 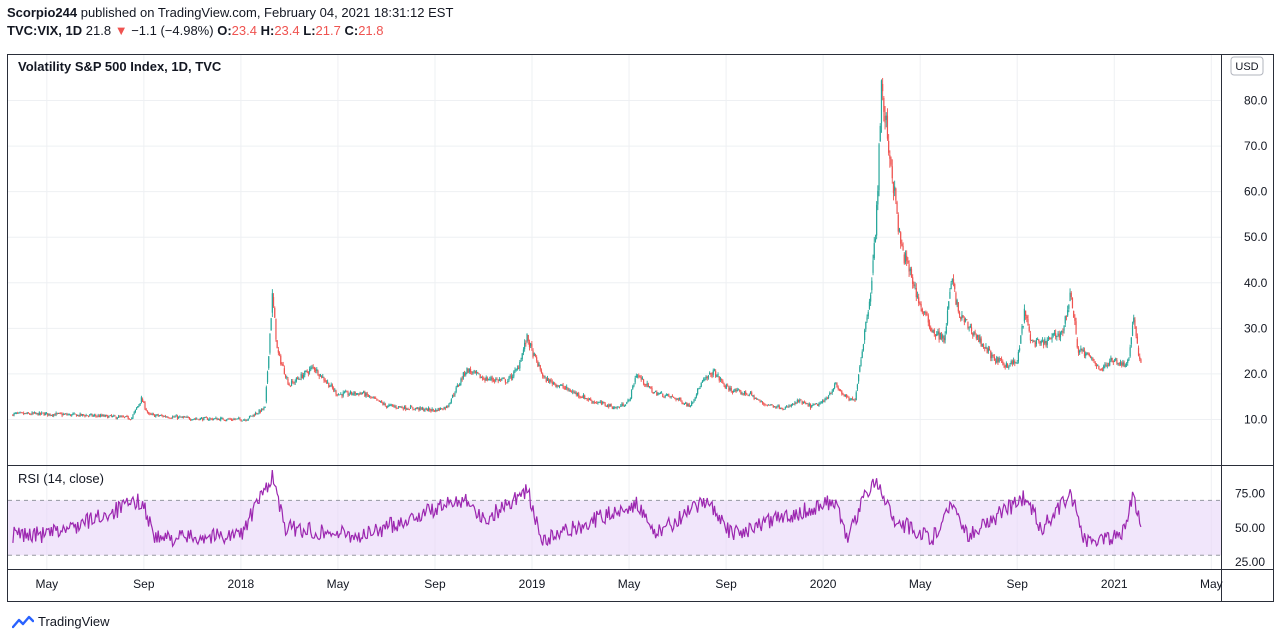 What do you see at coordinates (629, 584) in the screenshot?
I see `time-tick-label: May` at bounding box center [629, 584].